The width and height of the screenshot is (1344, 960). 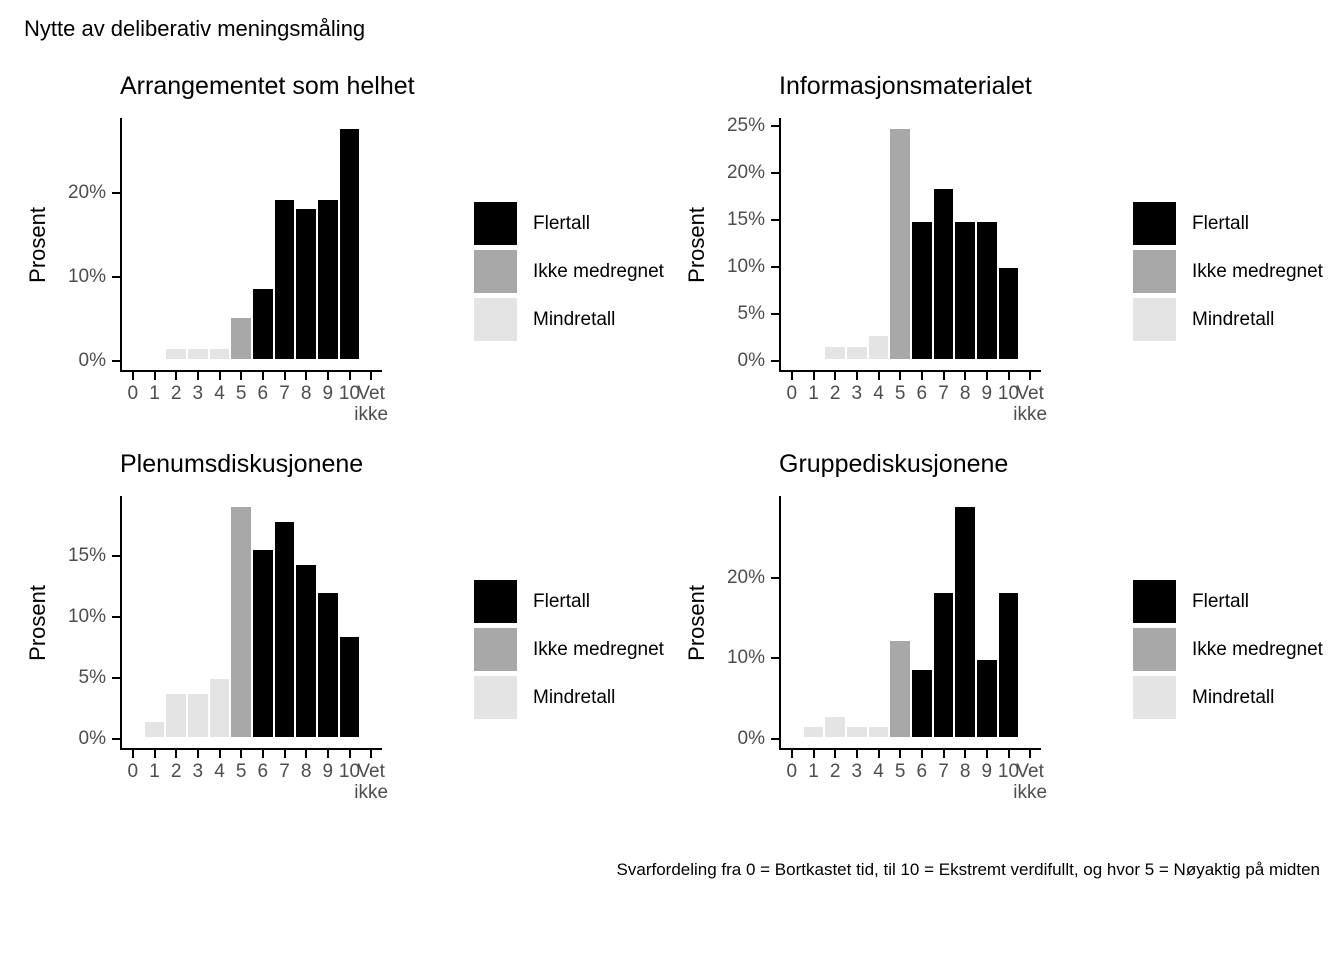 I want to click on legend-label: Mindretall, so click(x=574, y=697).